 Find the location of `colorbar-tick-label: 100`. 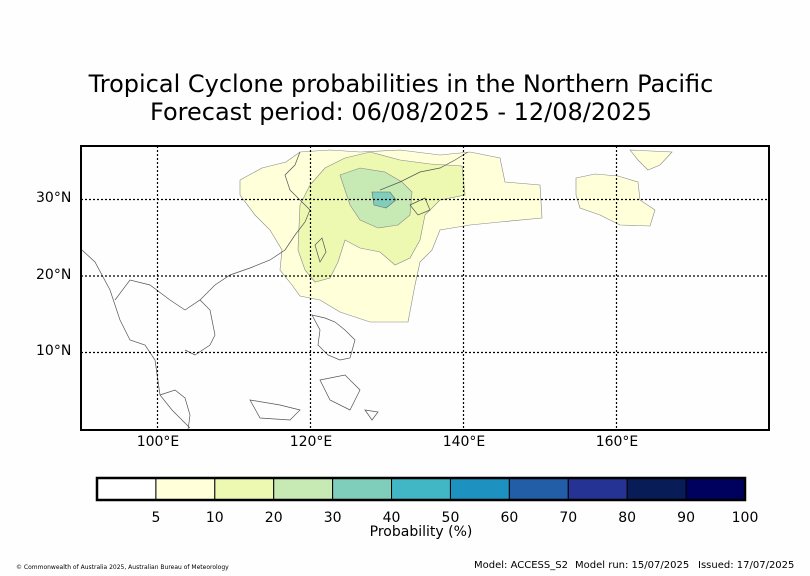

colorbar-tick-label: 100 is located at coordinates (745, 518).